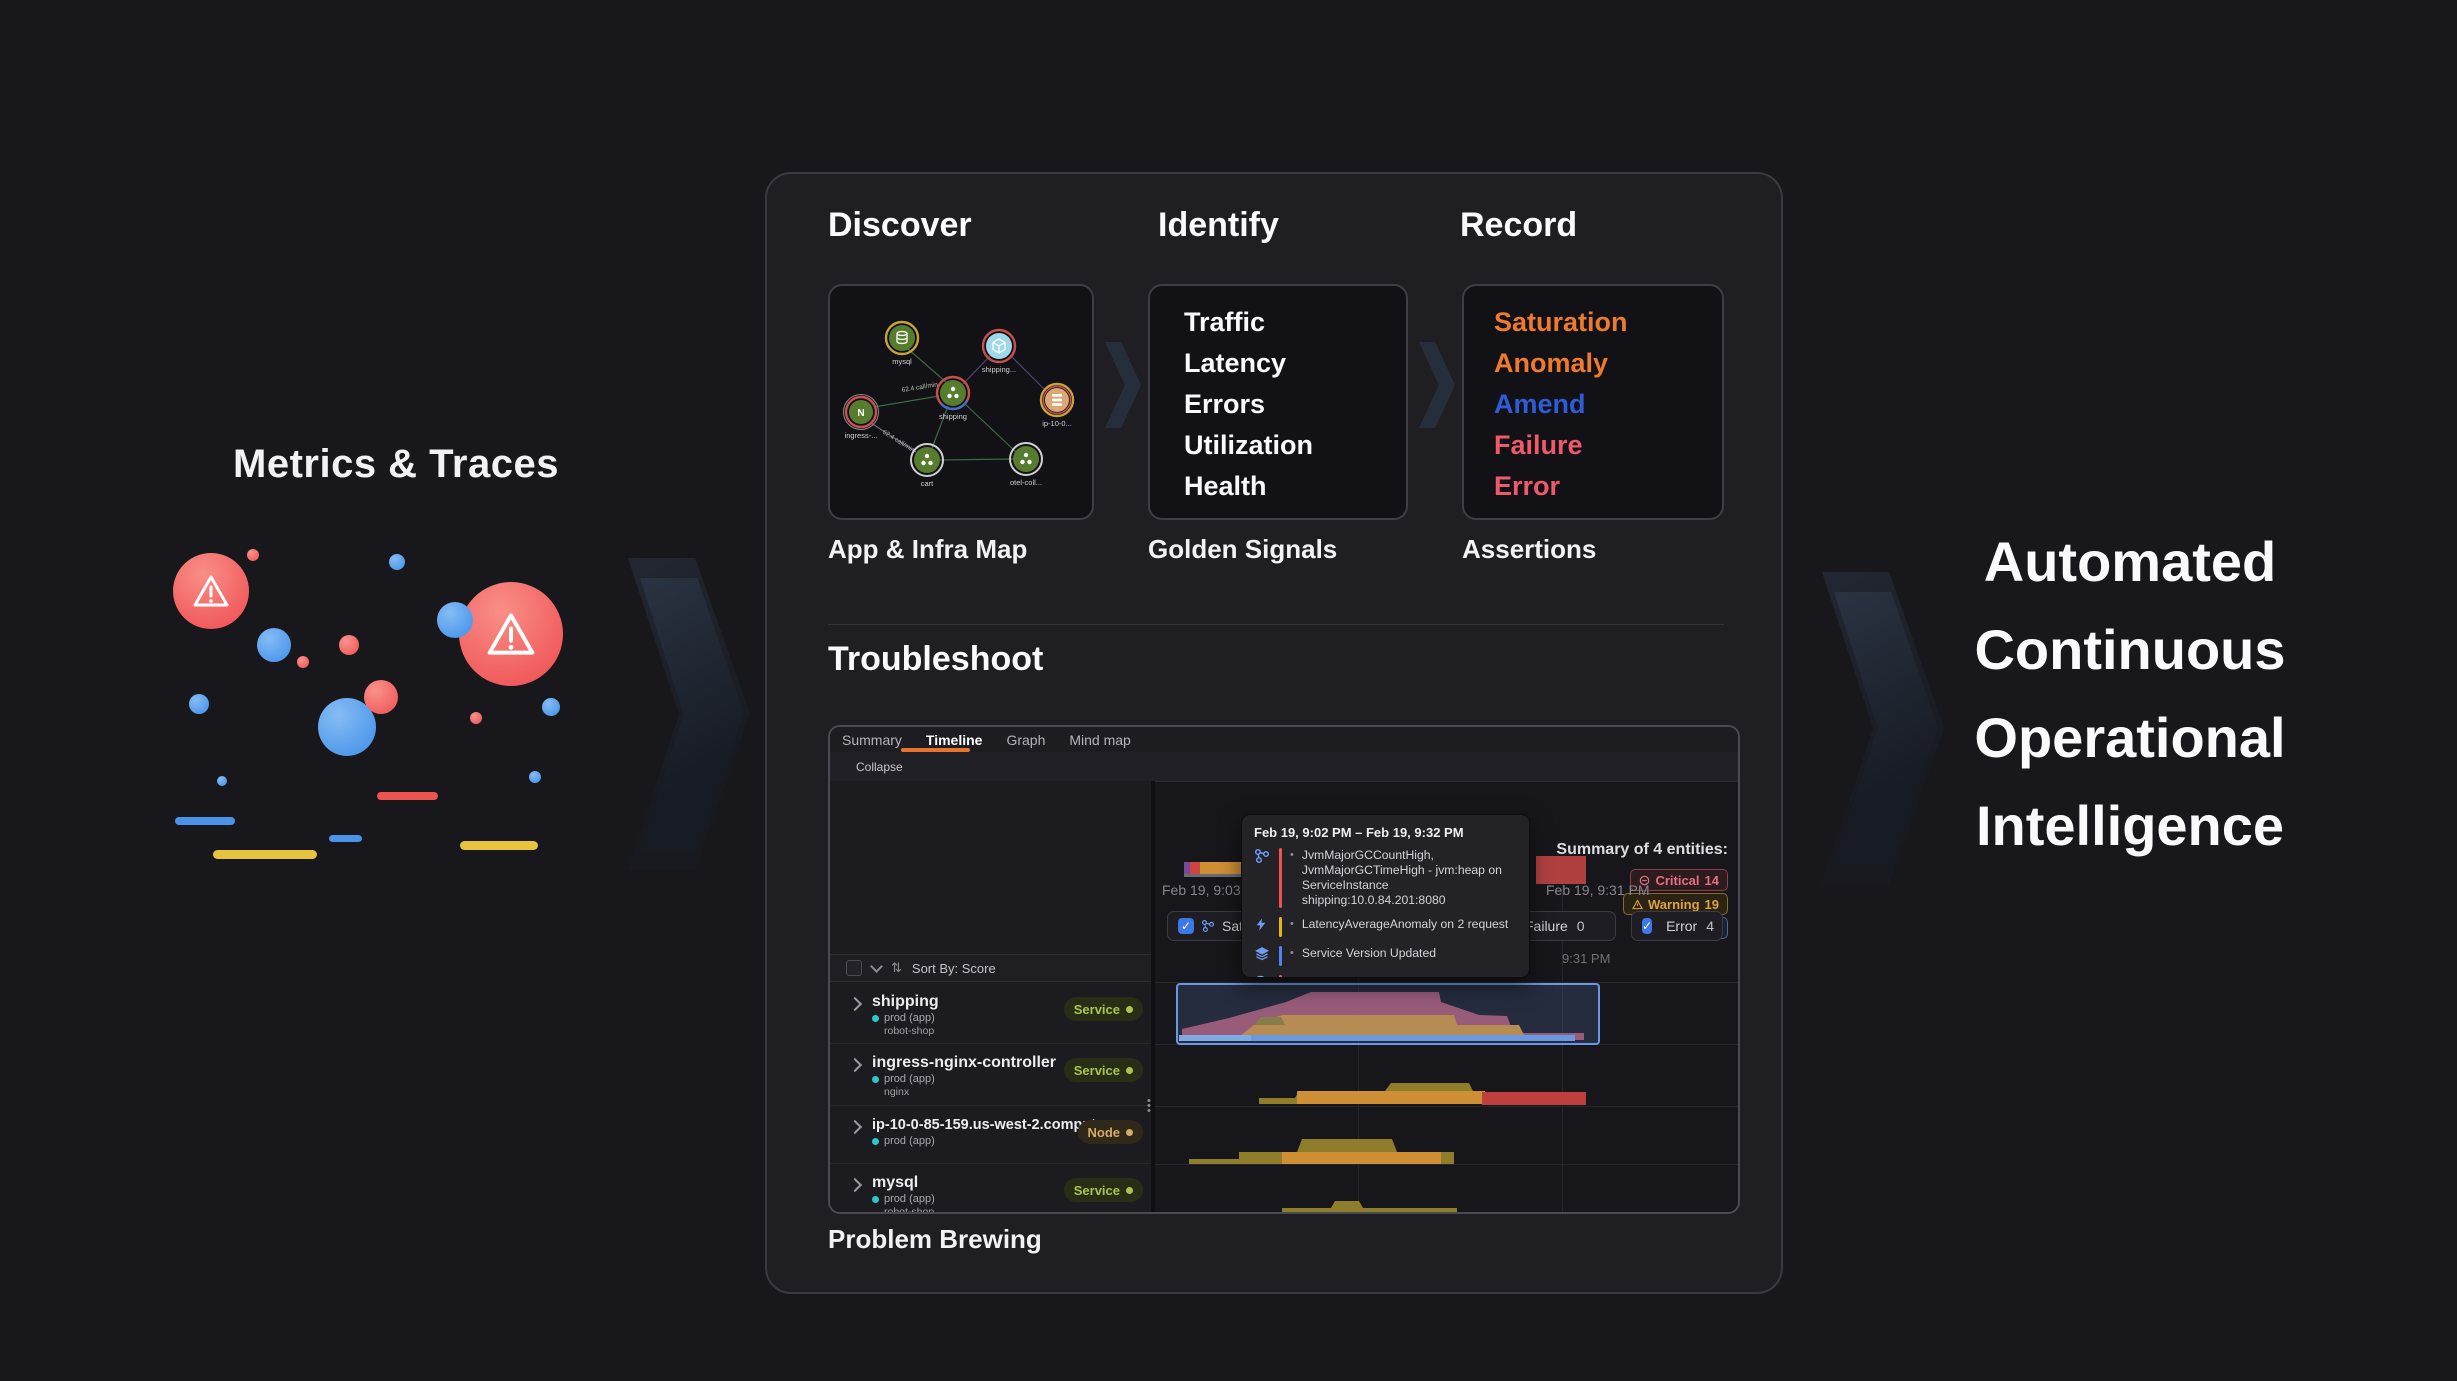 The width and height of the screenshot is (2457, 1381). I want to click on map-node-shipping: shipping, so click(953, 398).